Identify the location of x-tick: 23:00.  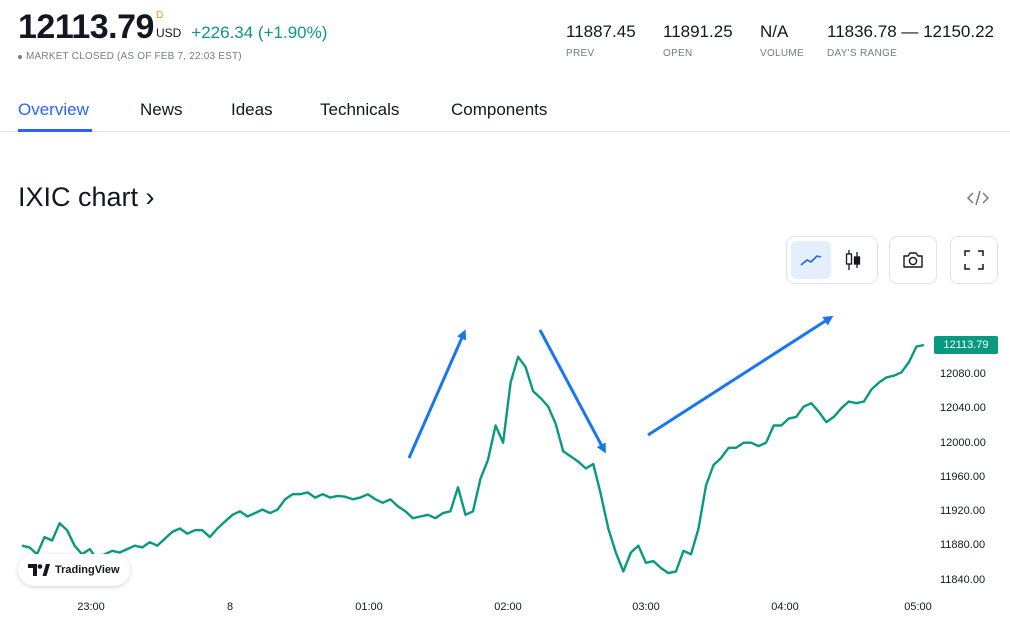
(91, 607).